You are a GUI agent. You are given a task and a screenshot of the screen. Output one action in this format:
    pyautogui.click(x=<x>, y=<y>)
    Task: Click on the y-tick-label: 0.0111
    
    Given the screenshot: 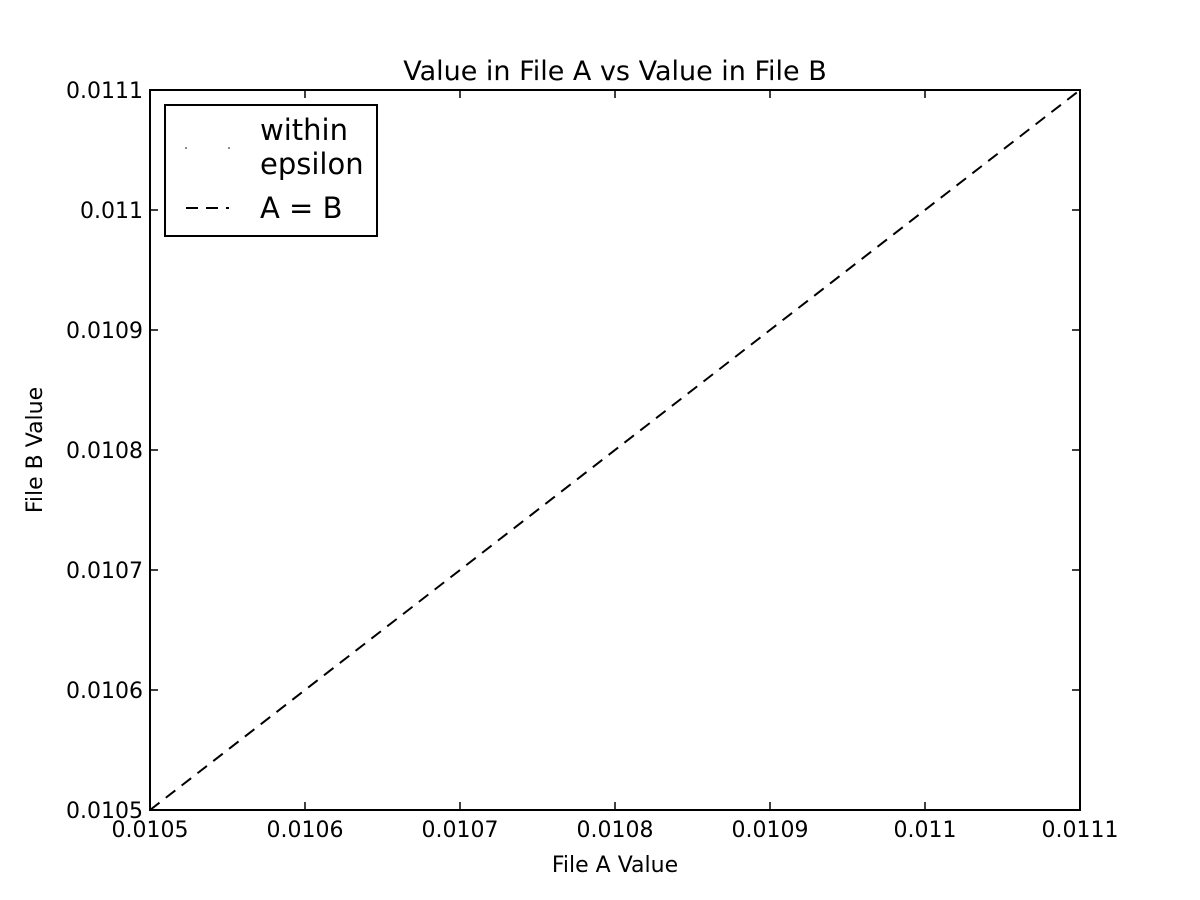 What is the action you would take?
    pyautogui.click(x=104, y=91)
    